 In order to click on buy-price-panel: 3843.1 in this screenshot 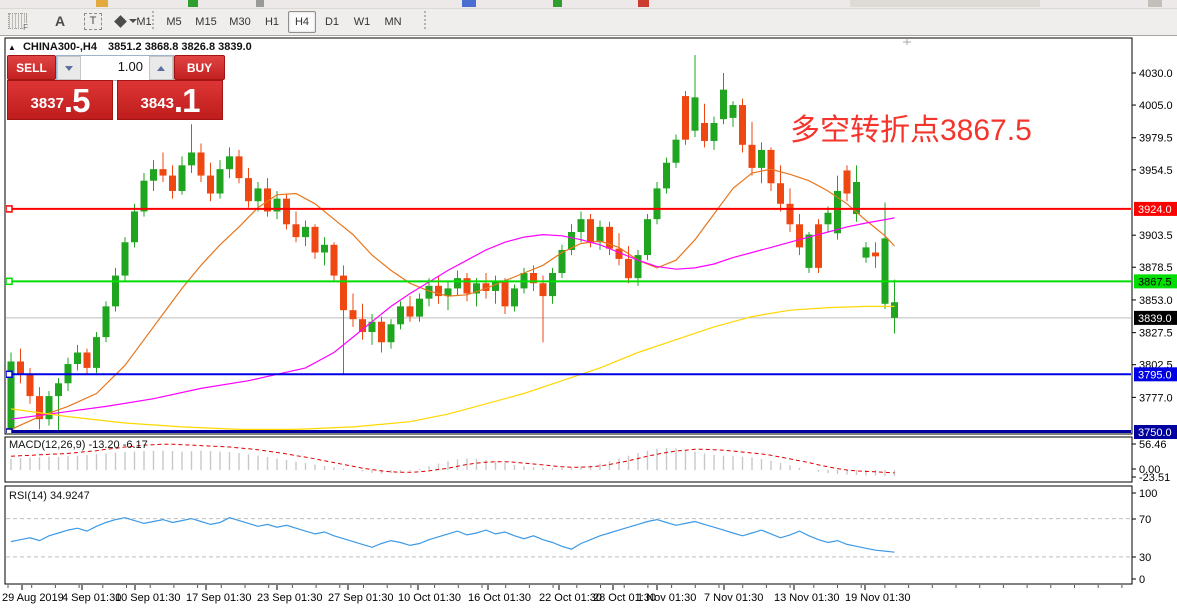, I will do `click(170, 100)`.